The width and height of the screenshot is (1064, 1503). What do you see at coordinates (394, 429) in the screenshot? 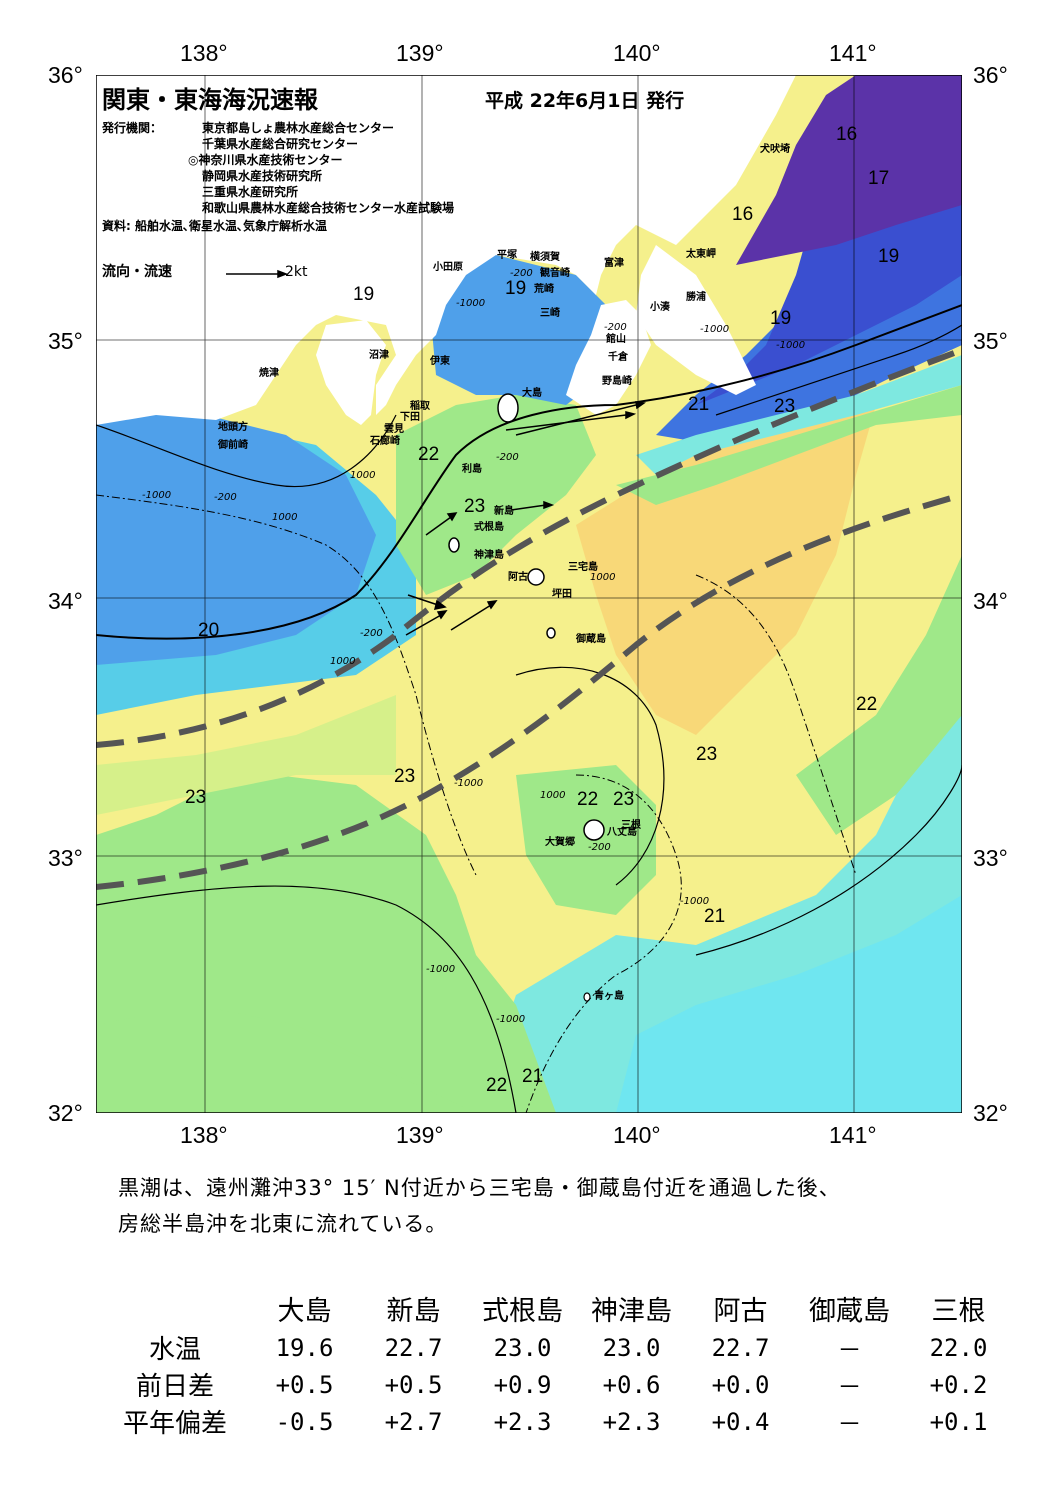
I see `place-kumomi: 雲見` at bounding box center [394, 429].